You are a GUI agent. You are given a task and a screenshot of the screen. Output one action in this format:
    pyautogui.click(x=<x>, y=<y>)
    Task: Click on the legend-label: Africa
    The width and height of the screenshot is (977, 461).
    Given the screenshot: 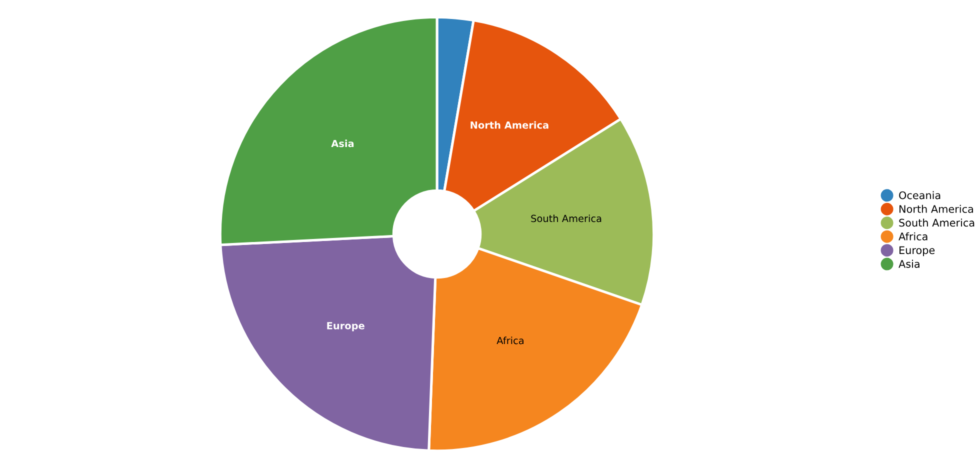 What is the action you would take?
    pyautogui.click(x=913, y=236)
    